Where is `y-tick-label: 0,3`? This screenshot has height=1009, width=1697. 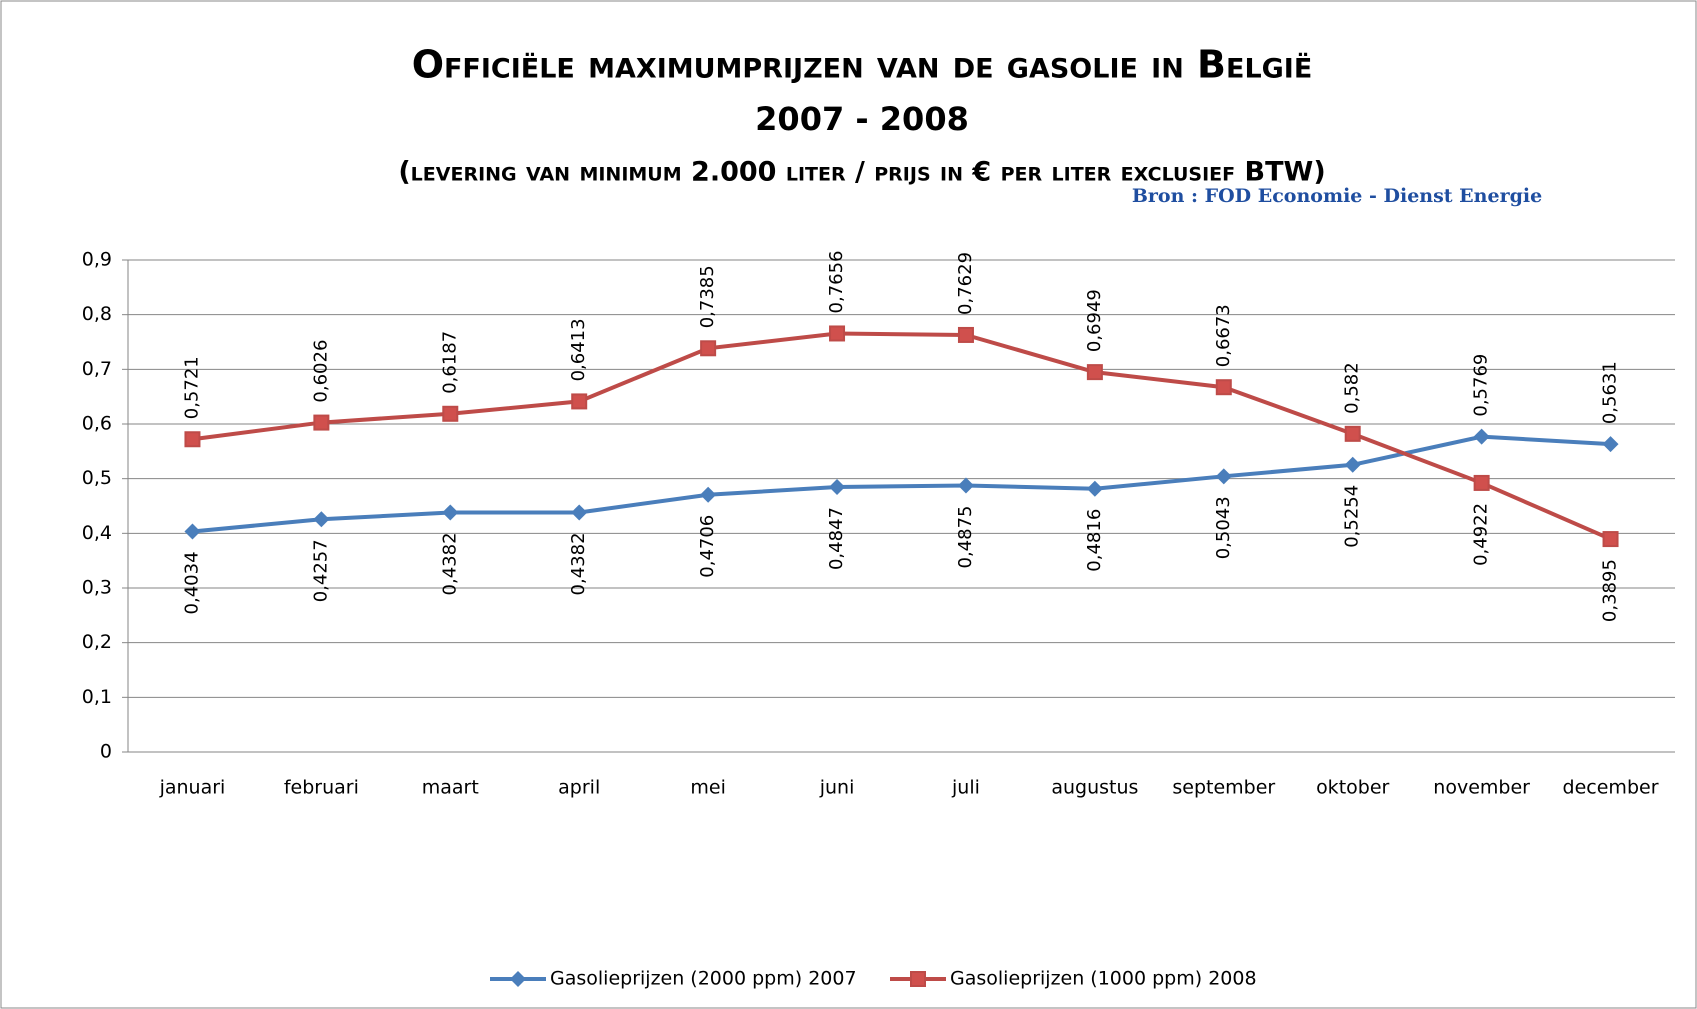
y-tick-label: 0,3 is located at coordinates (97, 588).